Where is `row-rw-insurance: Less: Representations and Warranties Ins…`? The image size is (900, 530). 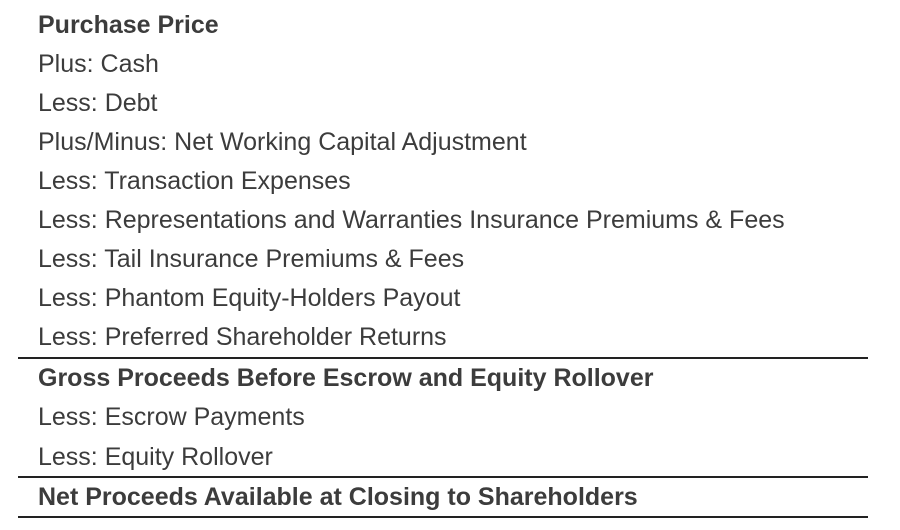
row-rw-insurance: Less: Representations and Warranties Ins… is located at coordinates (411, 220).